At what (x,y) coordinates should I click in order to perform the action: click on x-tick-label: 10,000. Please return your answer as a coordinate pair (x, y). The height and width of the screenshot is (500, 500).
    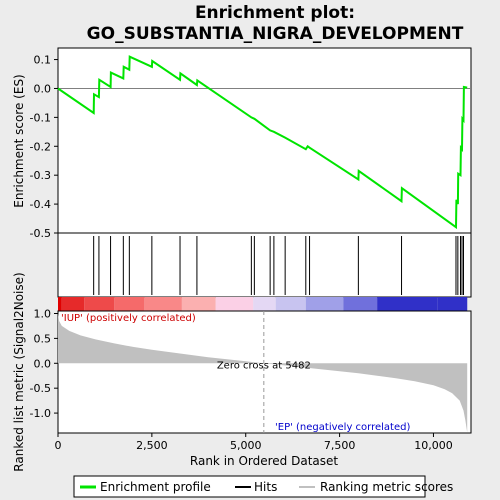
    Looking at the image, I should click on (433, 445).